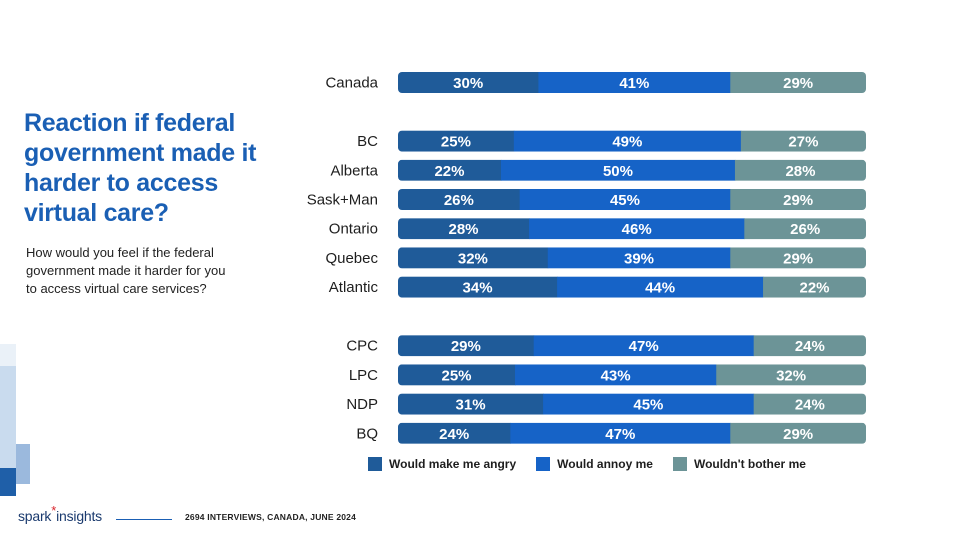 The image size is (960, 540). What do you see at coordinates (144, 519) in the screenshot?
I see `logo-underline` at bounding box center [144, 519].